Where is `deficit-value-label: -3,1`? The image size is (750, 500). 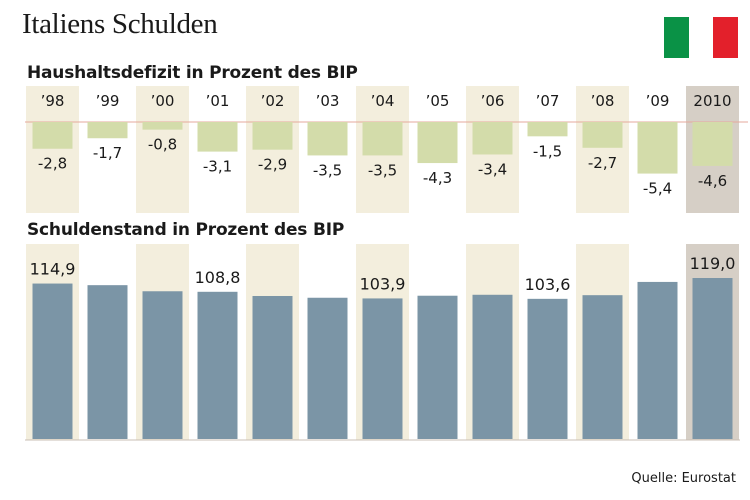 deficit-value-label: -3,1 is located at coordinates (217, 167).